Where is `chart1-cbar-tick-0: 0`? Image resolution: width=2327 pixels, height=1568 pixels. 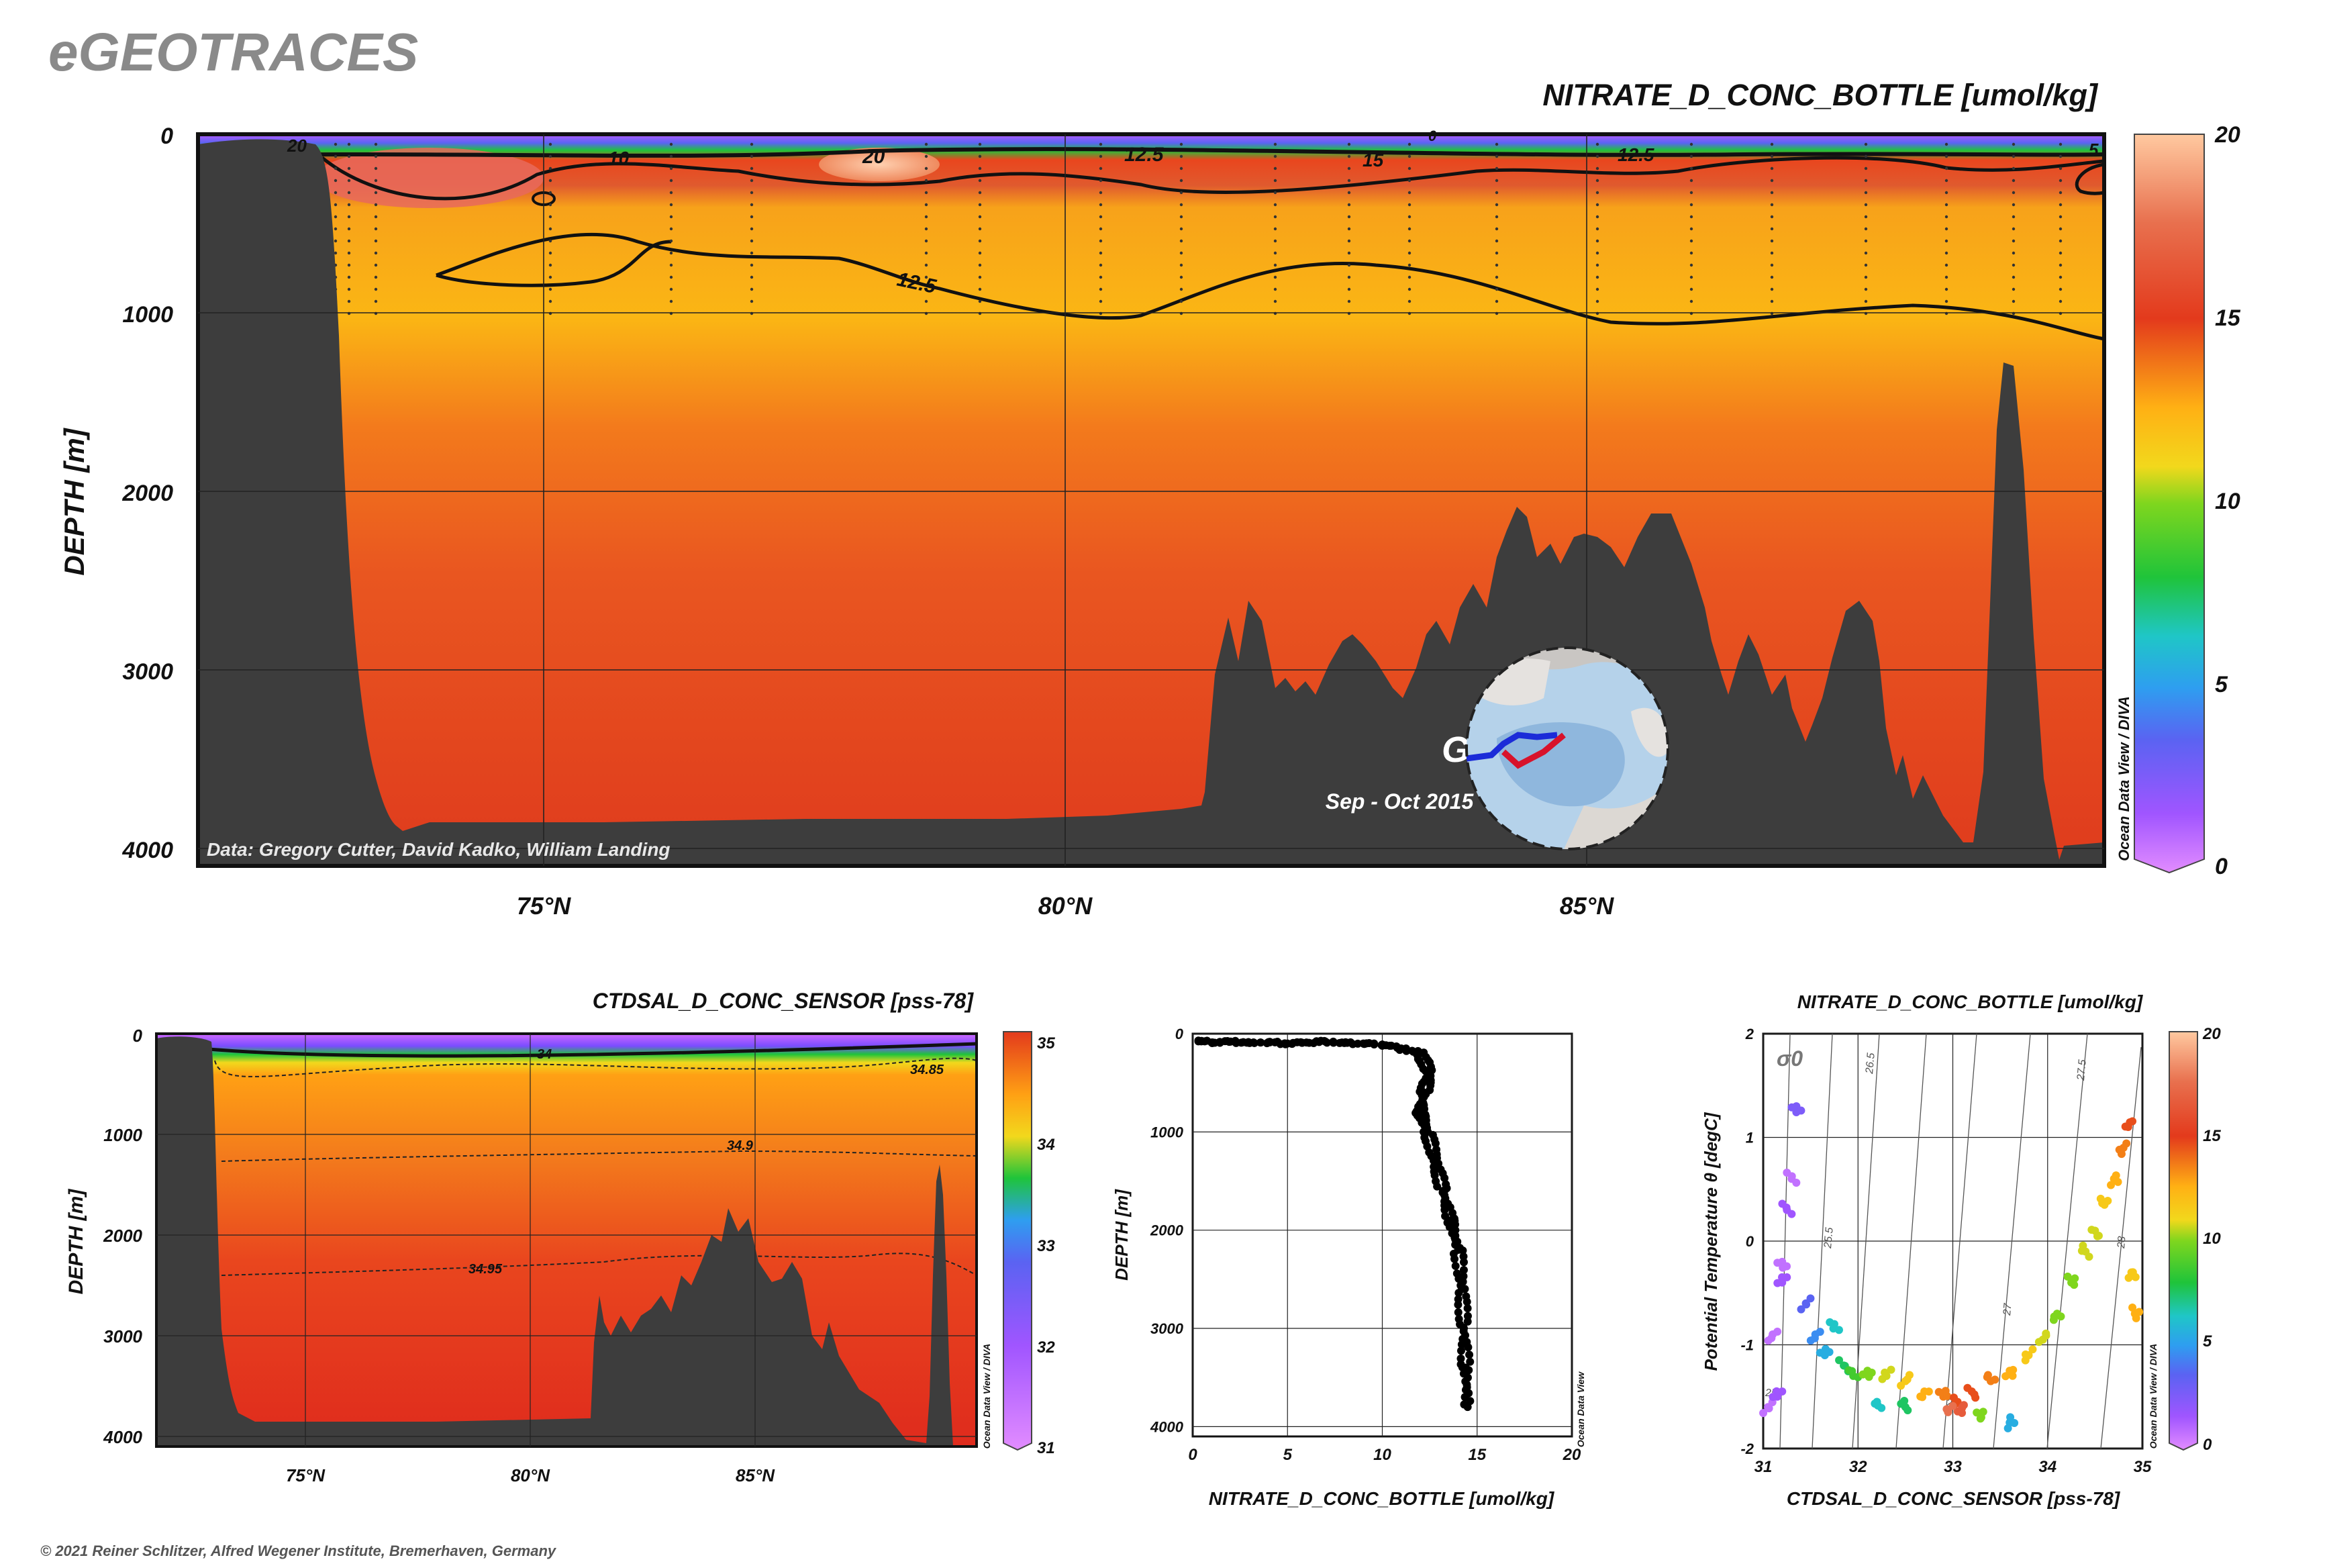
chart1-cbar-tick-0: 0 is located at coordinates (2221, 867).